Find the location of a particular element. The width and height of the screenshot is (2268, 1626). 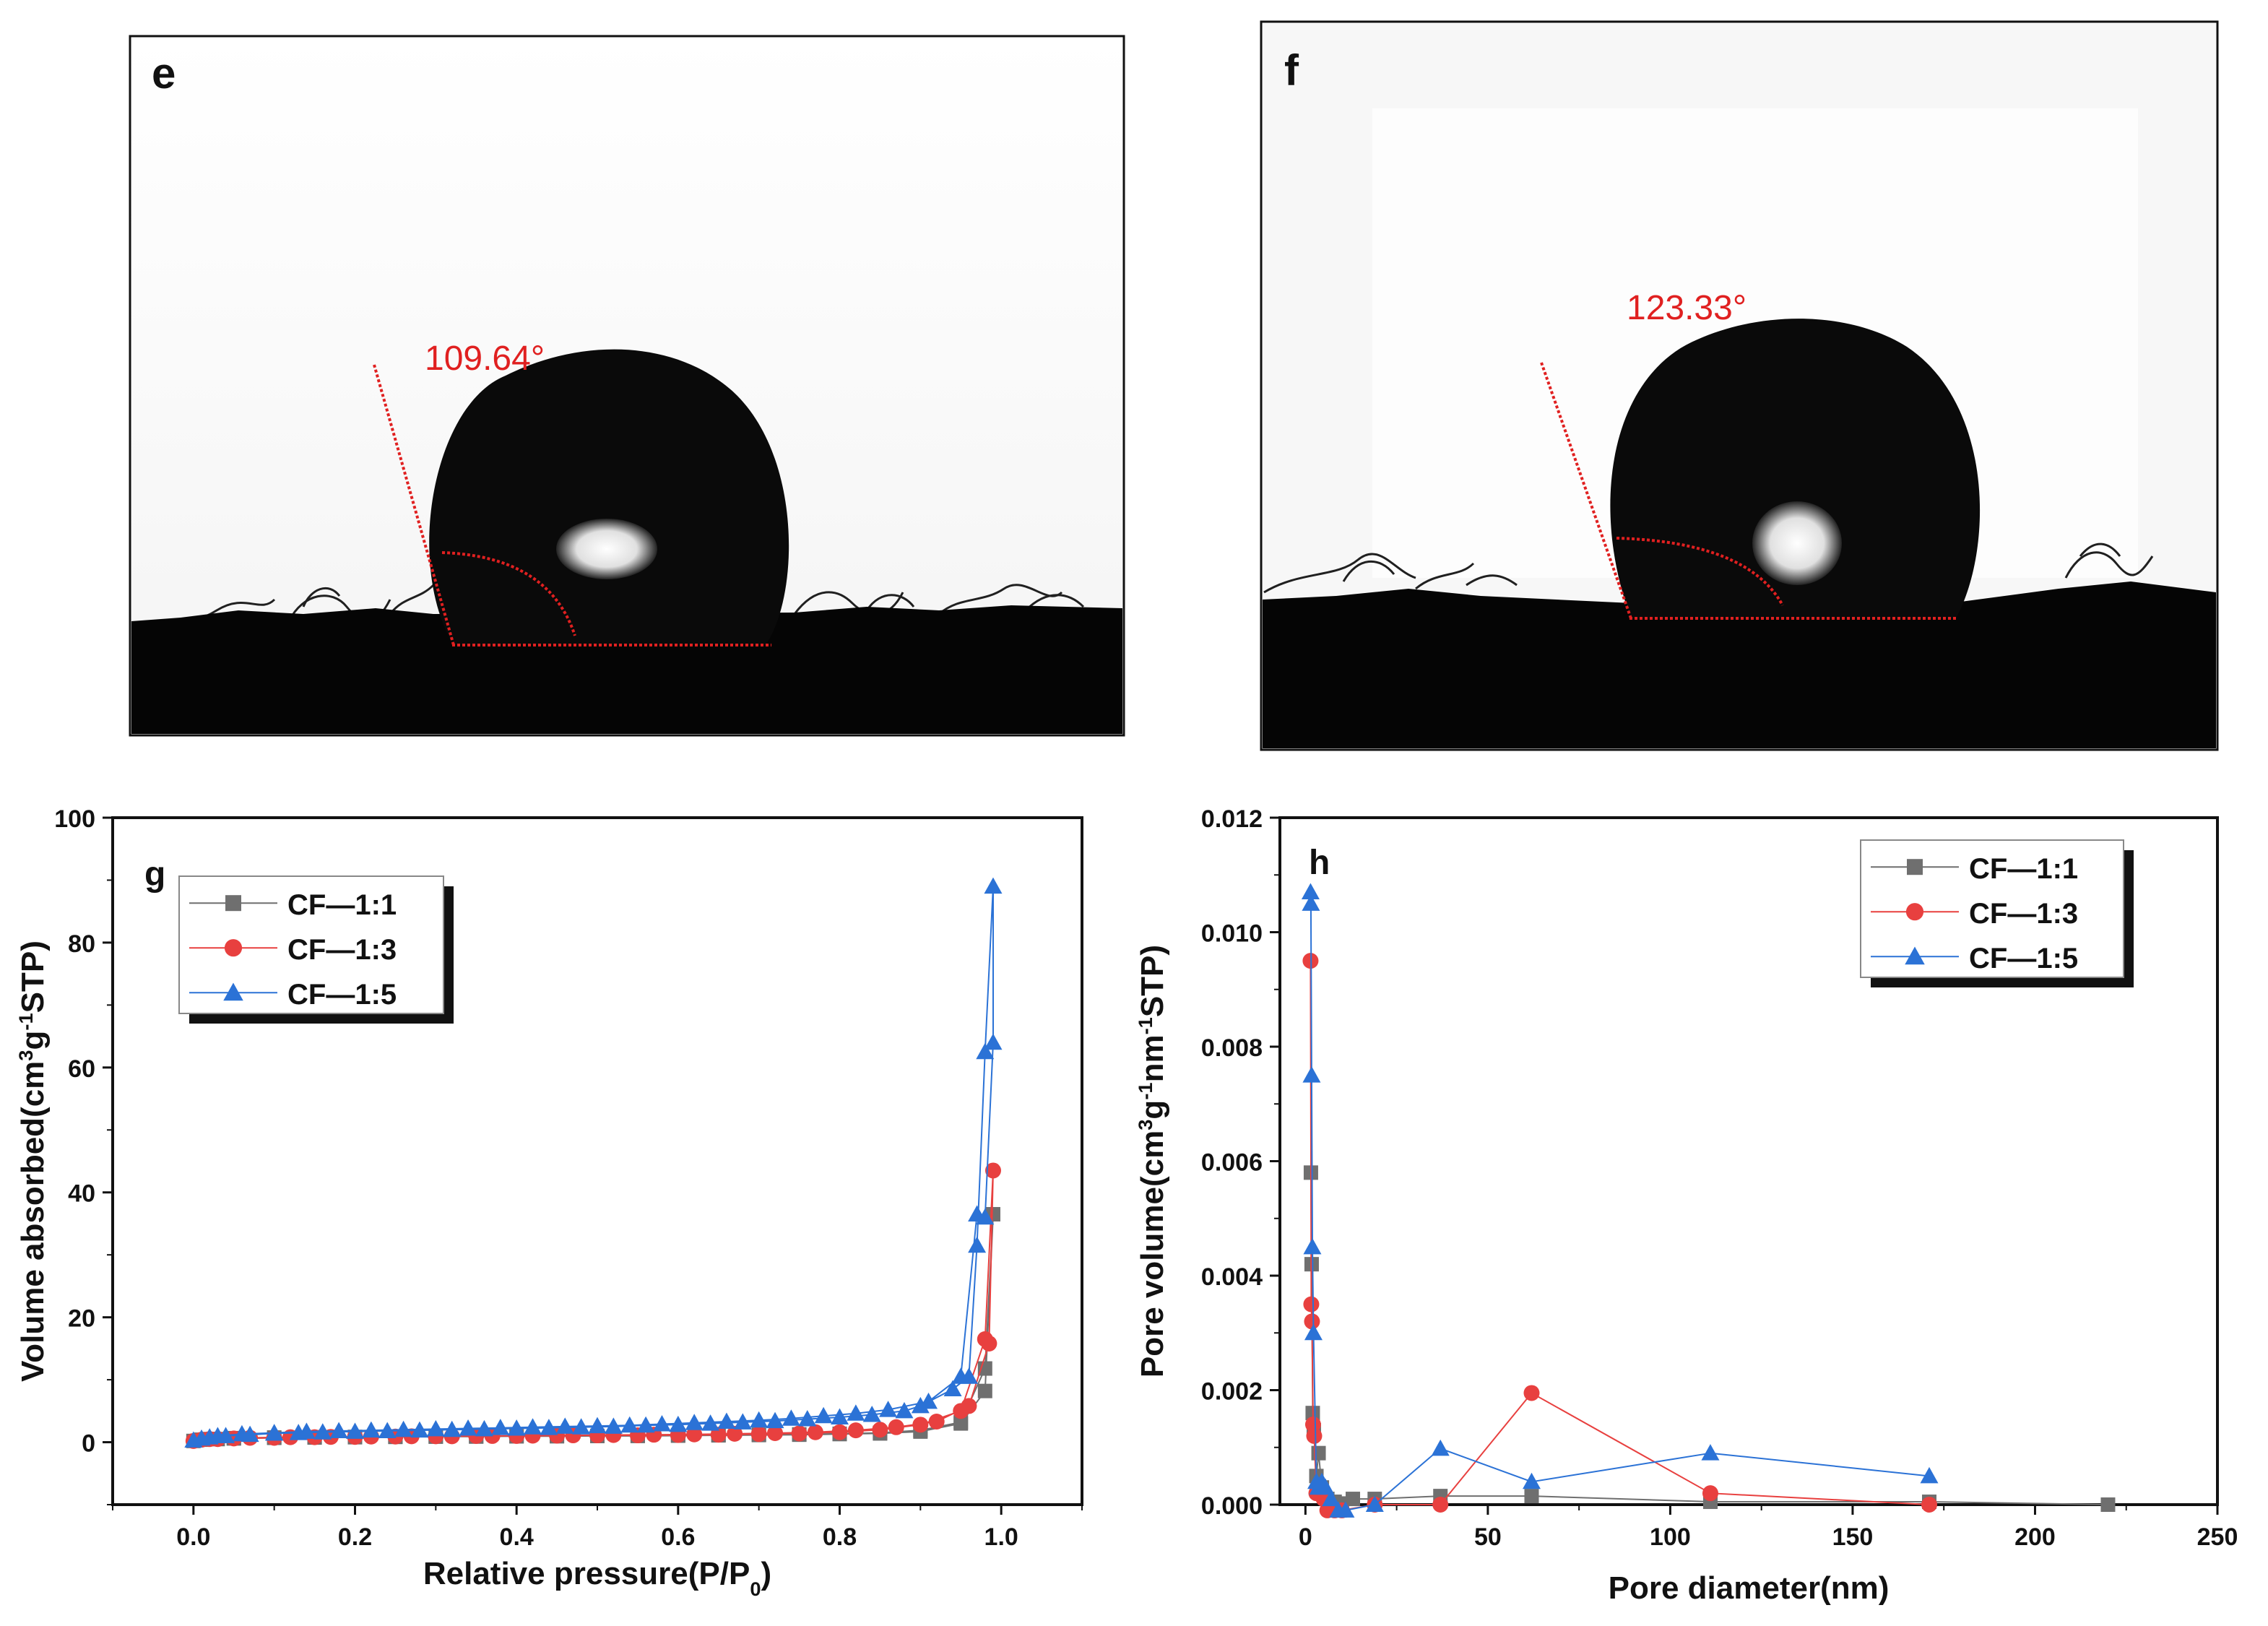

y-tick-label: 100 is located at coordinates (74, 819).